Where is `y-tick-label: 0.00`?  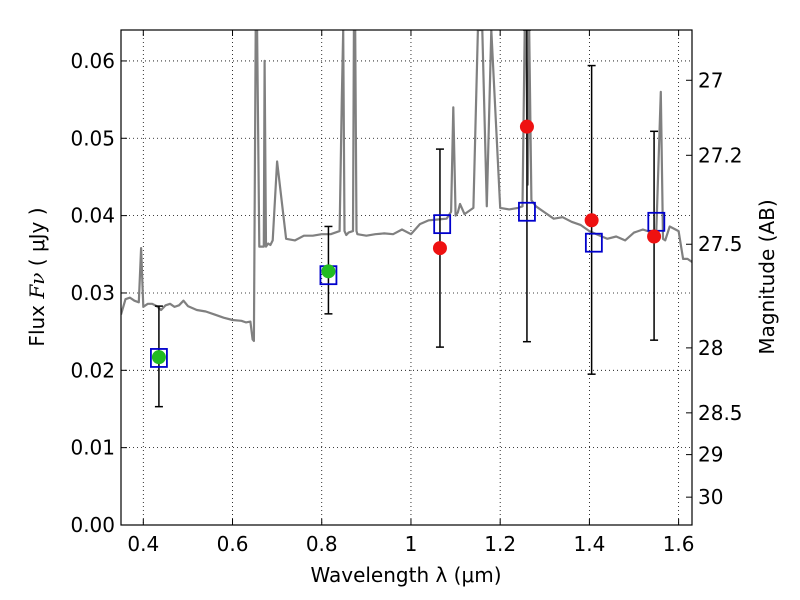 y-tick-label: 0.00 is located at coordinates (92, 525).